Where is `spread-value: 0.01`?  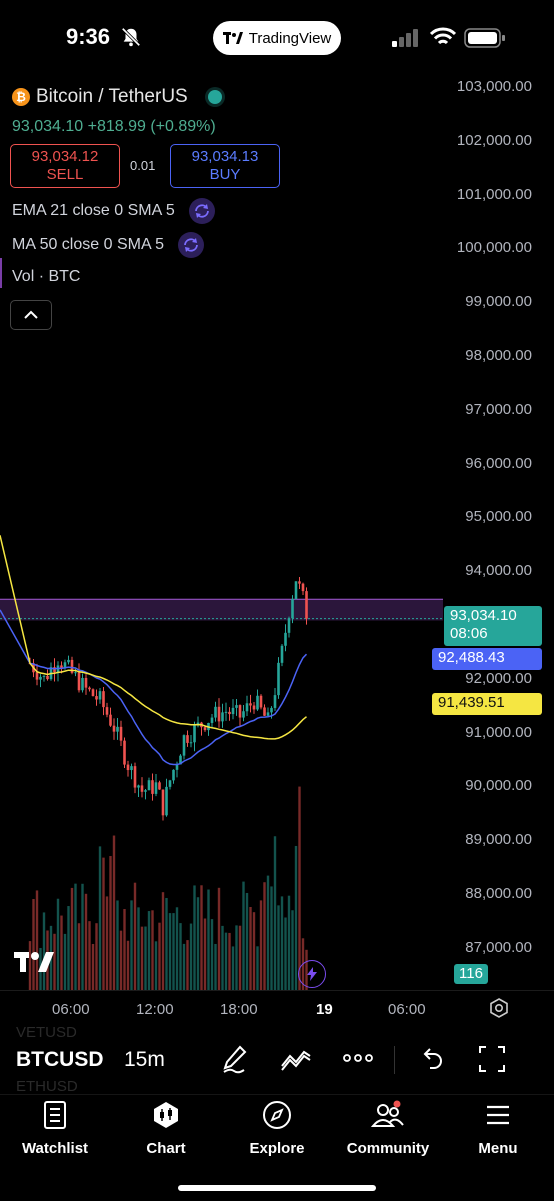 spread-value: 0.01 is located at coordinates (143, 165).